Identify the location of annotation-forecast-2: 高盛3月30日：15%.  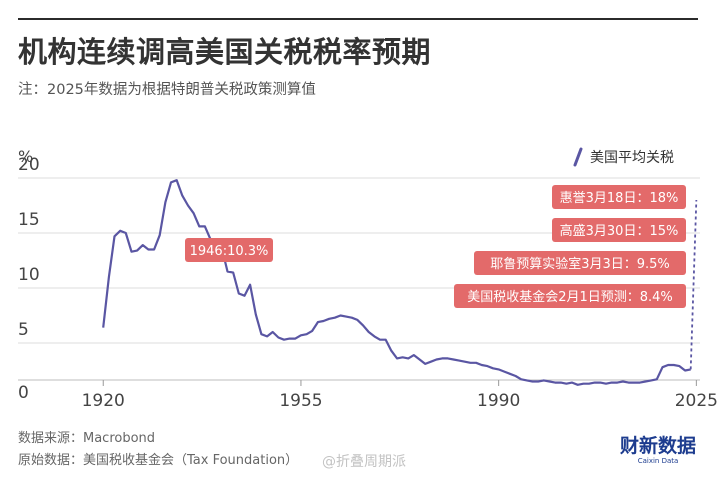
(619, 231).